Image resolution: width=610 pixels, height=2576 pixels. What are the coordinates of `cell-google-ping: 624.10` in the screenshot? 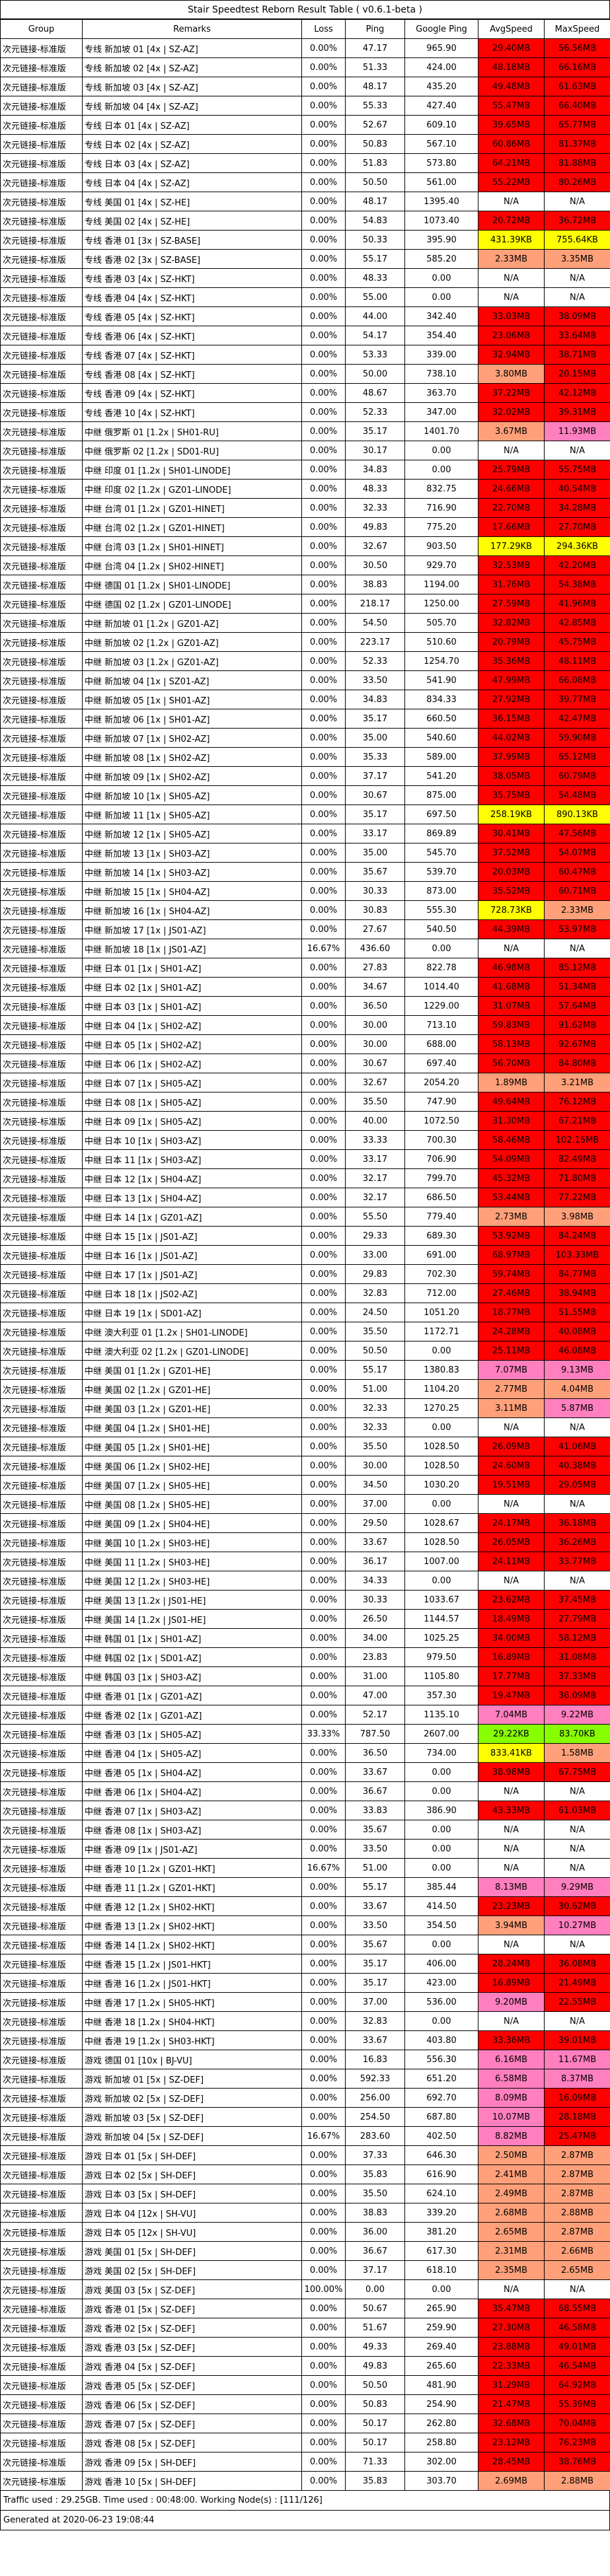 It's located at (441, 2194).